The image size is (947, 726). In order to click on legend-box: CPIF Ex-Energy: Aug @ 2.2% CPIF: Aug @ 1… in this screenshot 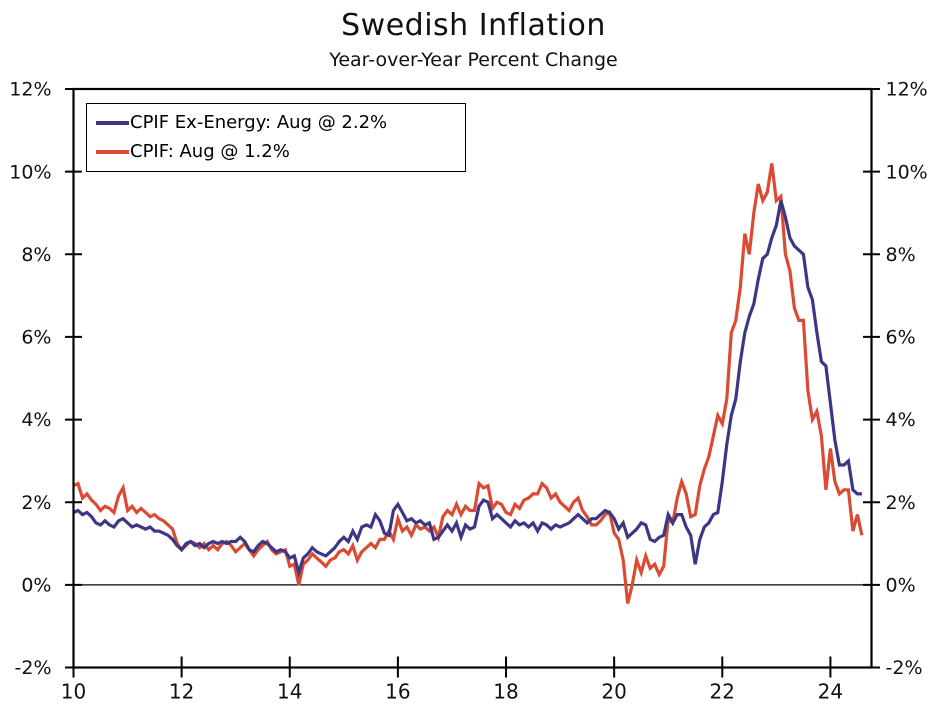, I will do `click(276, 137)`.